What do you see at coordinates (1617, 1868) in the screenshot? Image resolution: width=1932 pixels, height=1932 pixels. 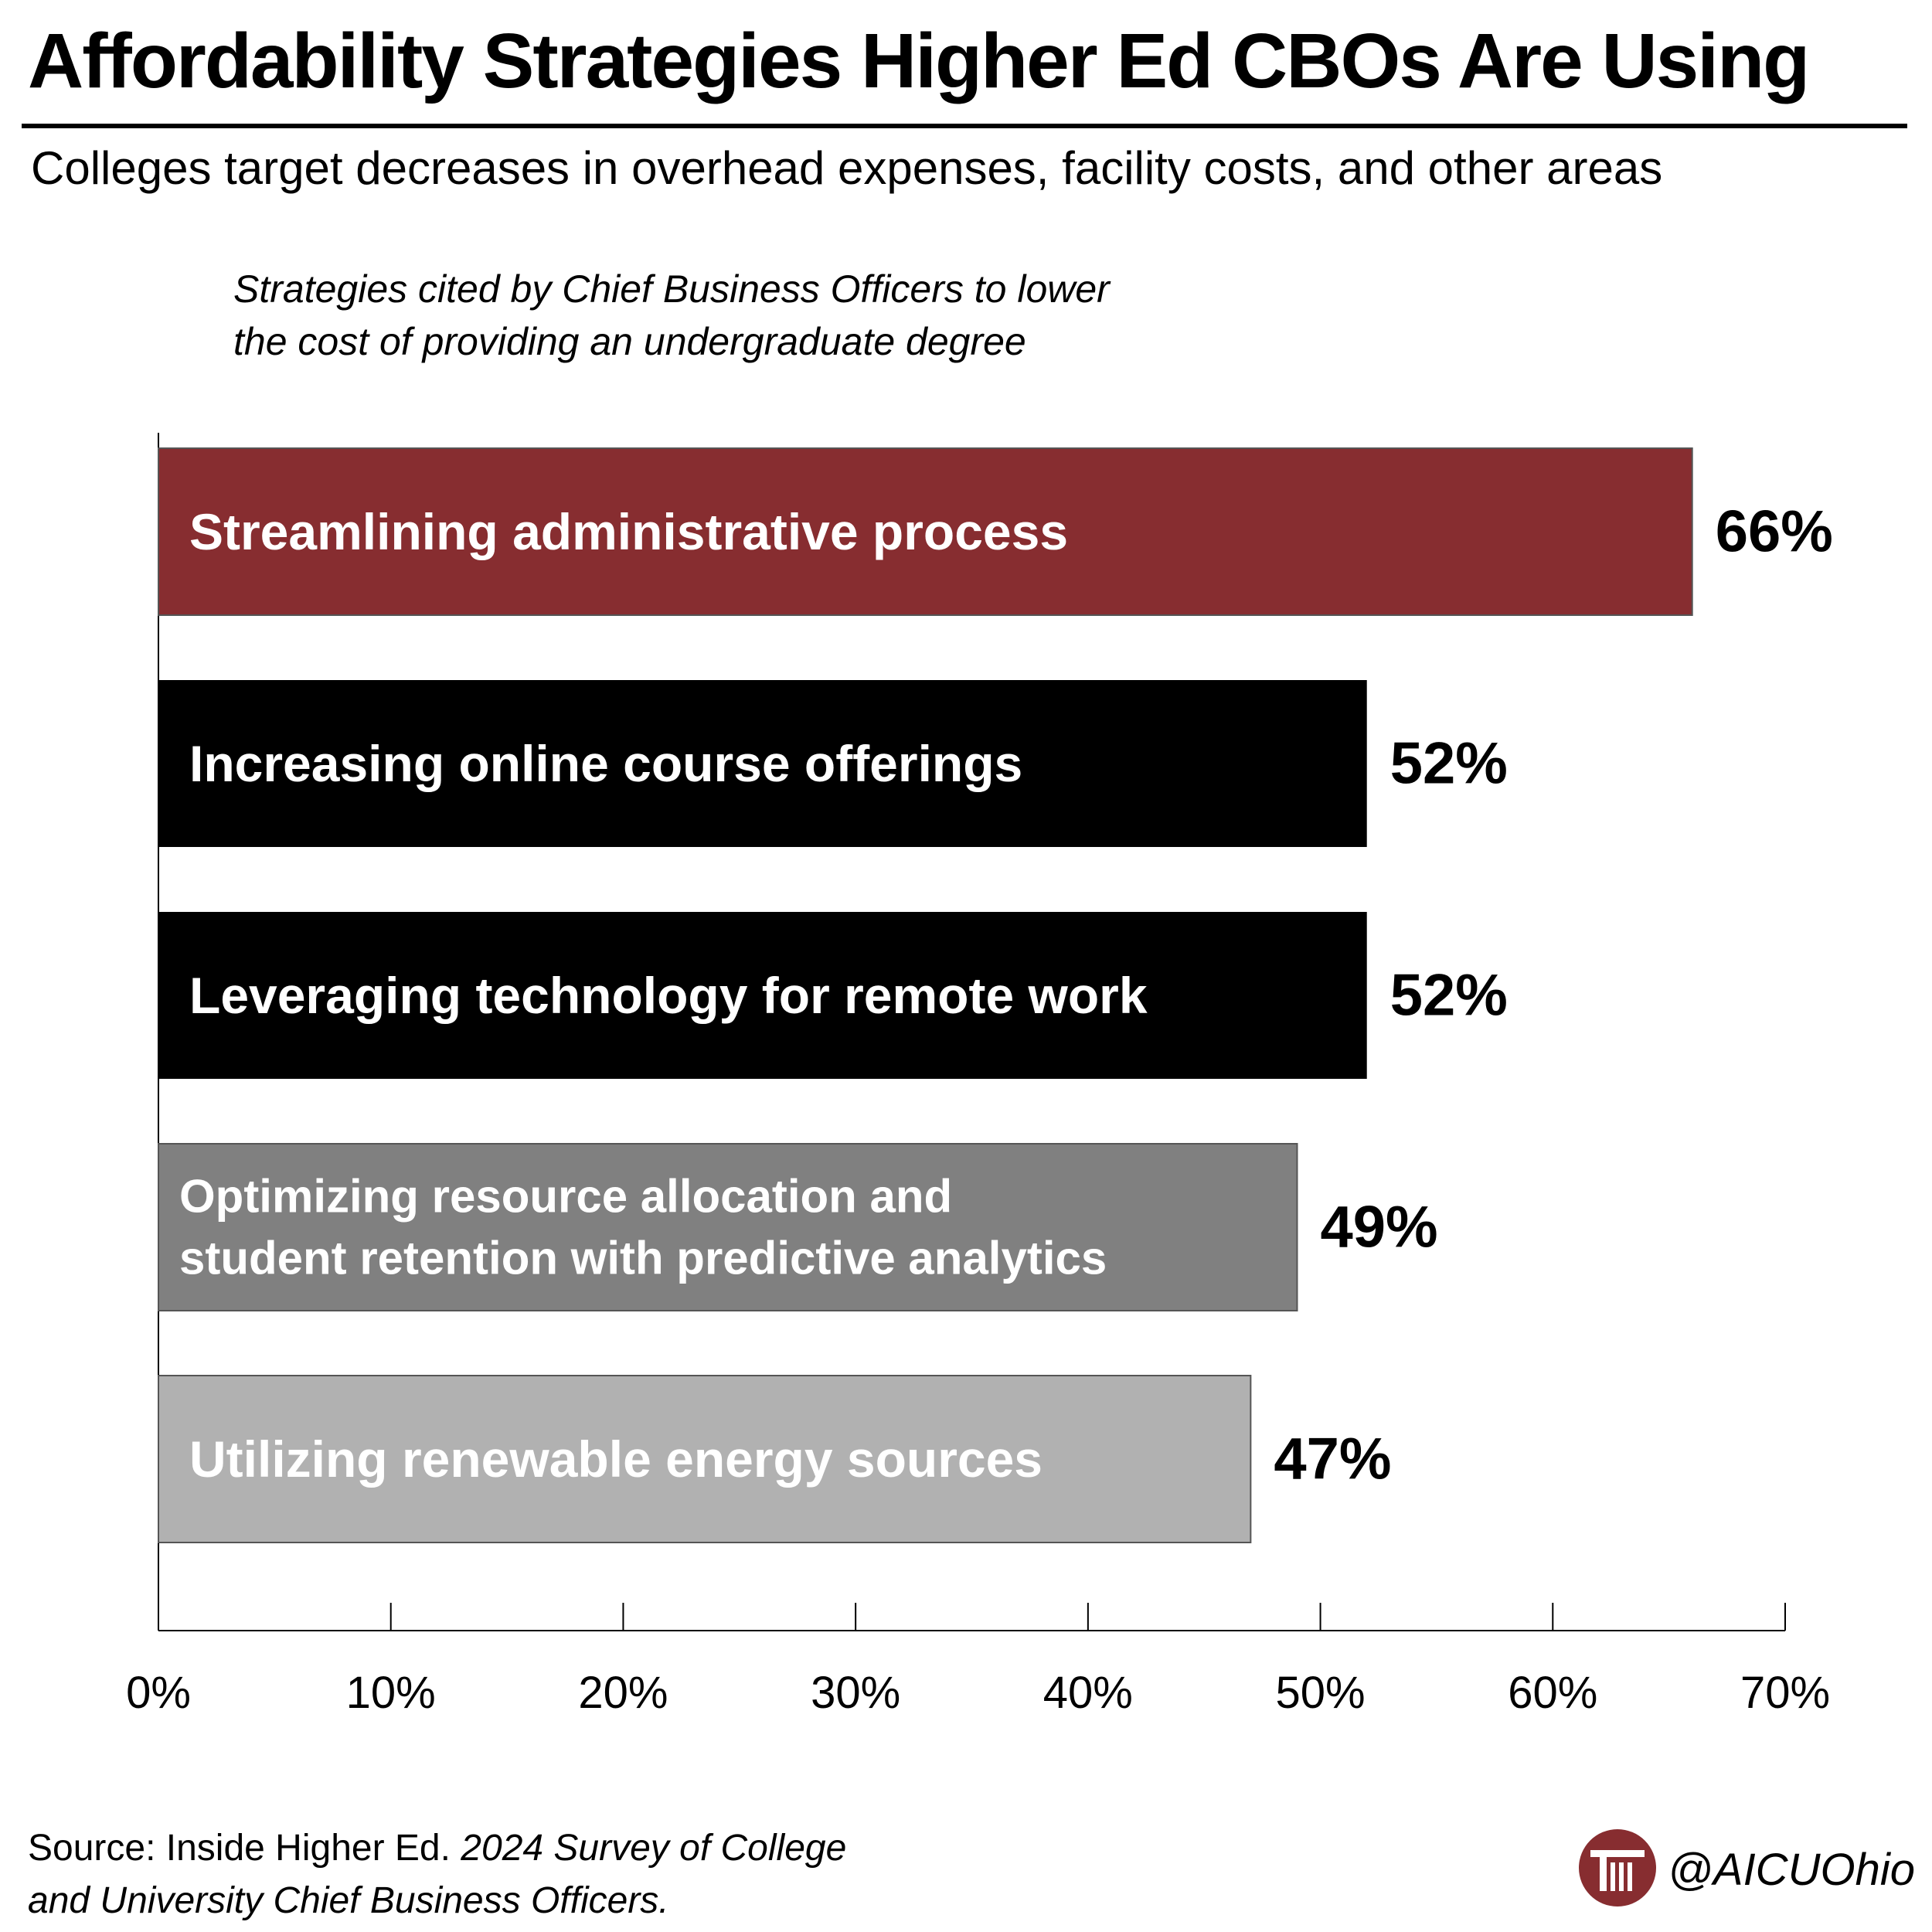 I see `aicu-column-logo-icon` at bounding box center [1617, 1868].